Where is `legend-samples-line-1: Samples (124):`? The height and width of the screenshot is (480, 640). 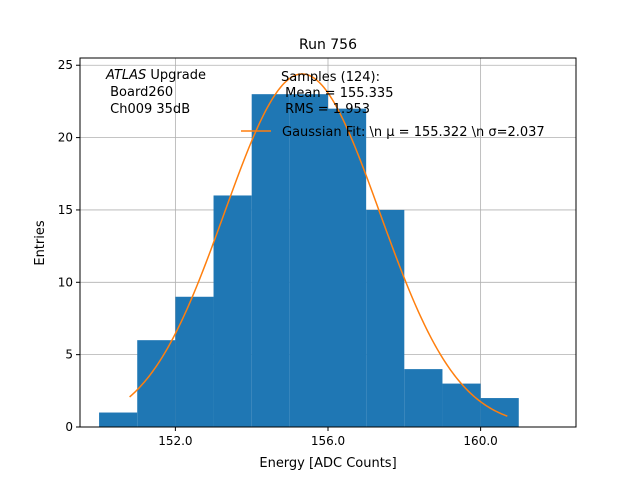
legend-samples-line-1: Samples (124): is located at coordinates (330, 77).